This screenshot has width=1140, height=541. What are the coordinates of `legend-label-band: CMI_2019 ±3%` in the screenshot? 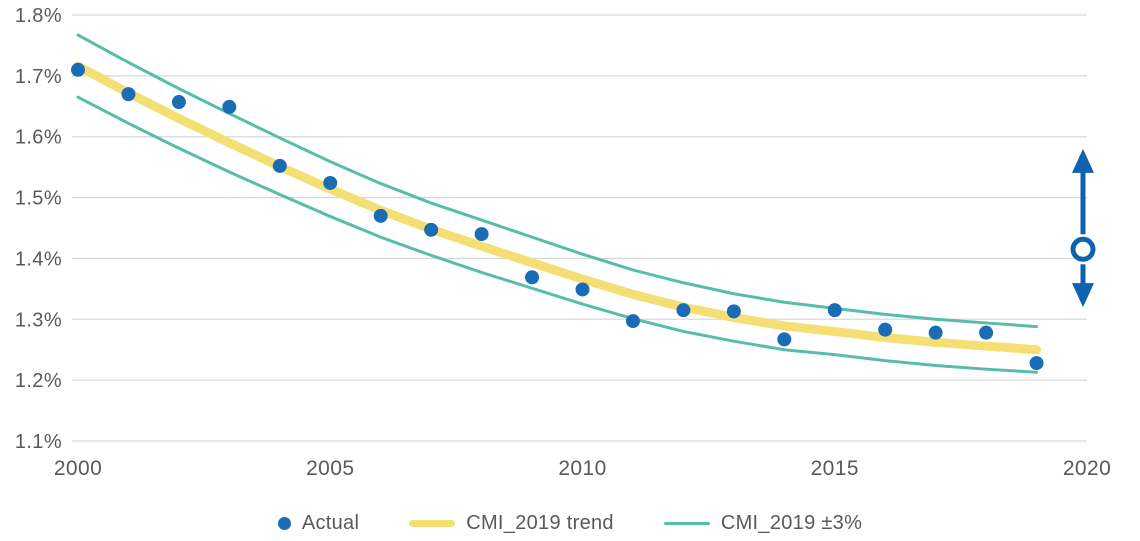 It's located at (791, 522).